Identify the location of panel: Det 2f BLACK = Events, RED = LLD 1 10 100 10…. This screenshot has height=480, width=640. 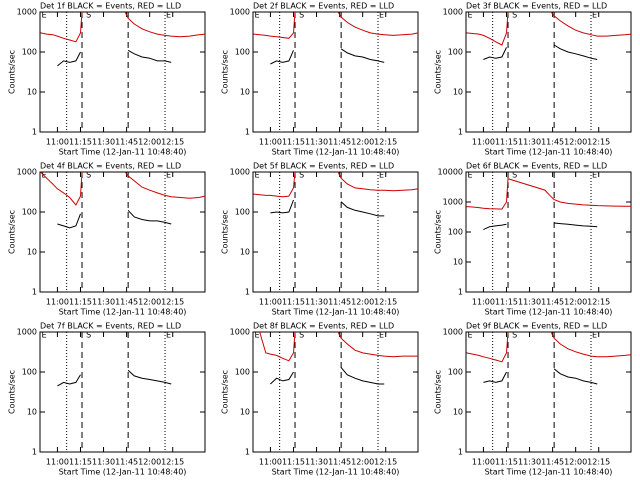
(320, 79).